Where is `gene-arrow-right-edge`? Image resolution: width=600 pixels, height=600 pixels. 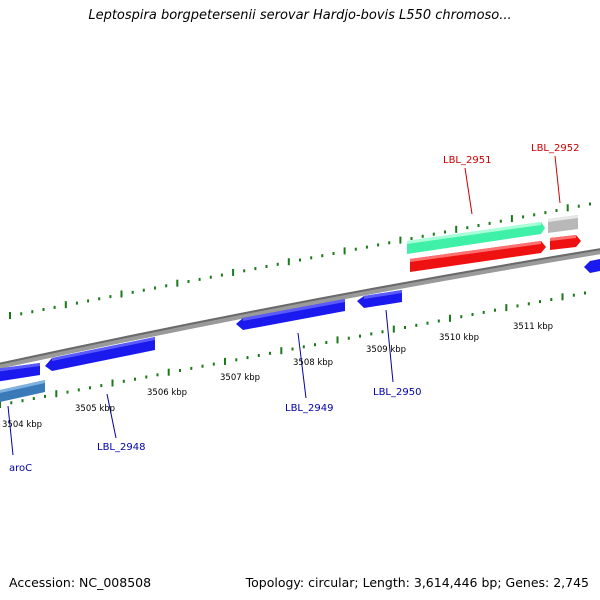 gene-arrow-right-edge is located at coordinates (592, 265).